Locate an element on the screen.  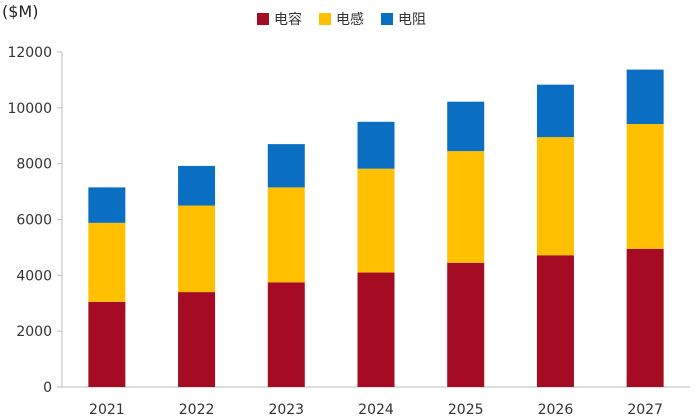
y-tick-label: 8000 is located at coordinates (34, 165).